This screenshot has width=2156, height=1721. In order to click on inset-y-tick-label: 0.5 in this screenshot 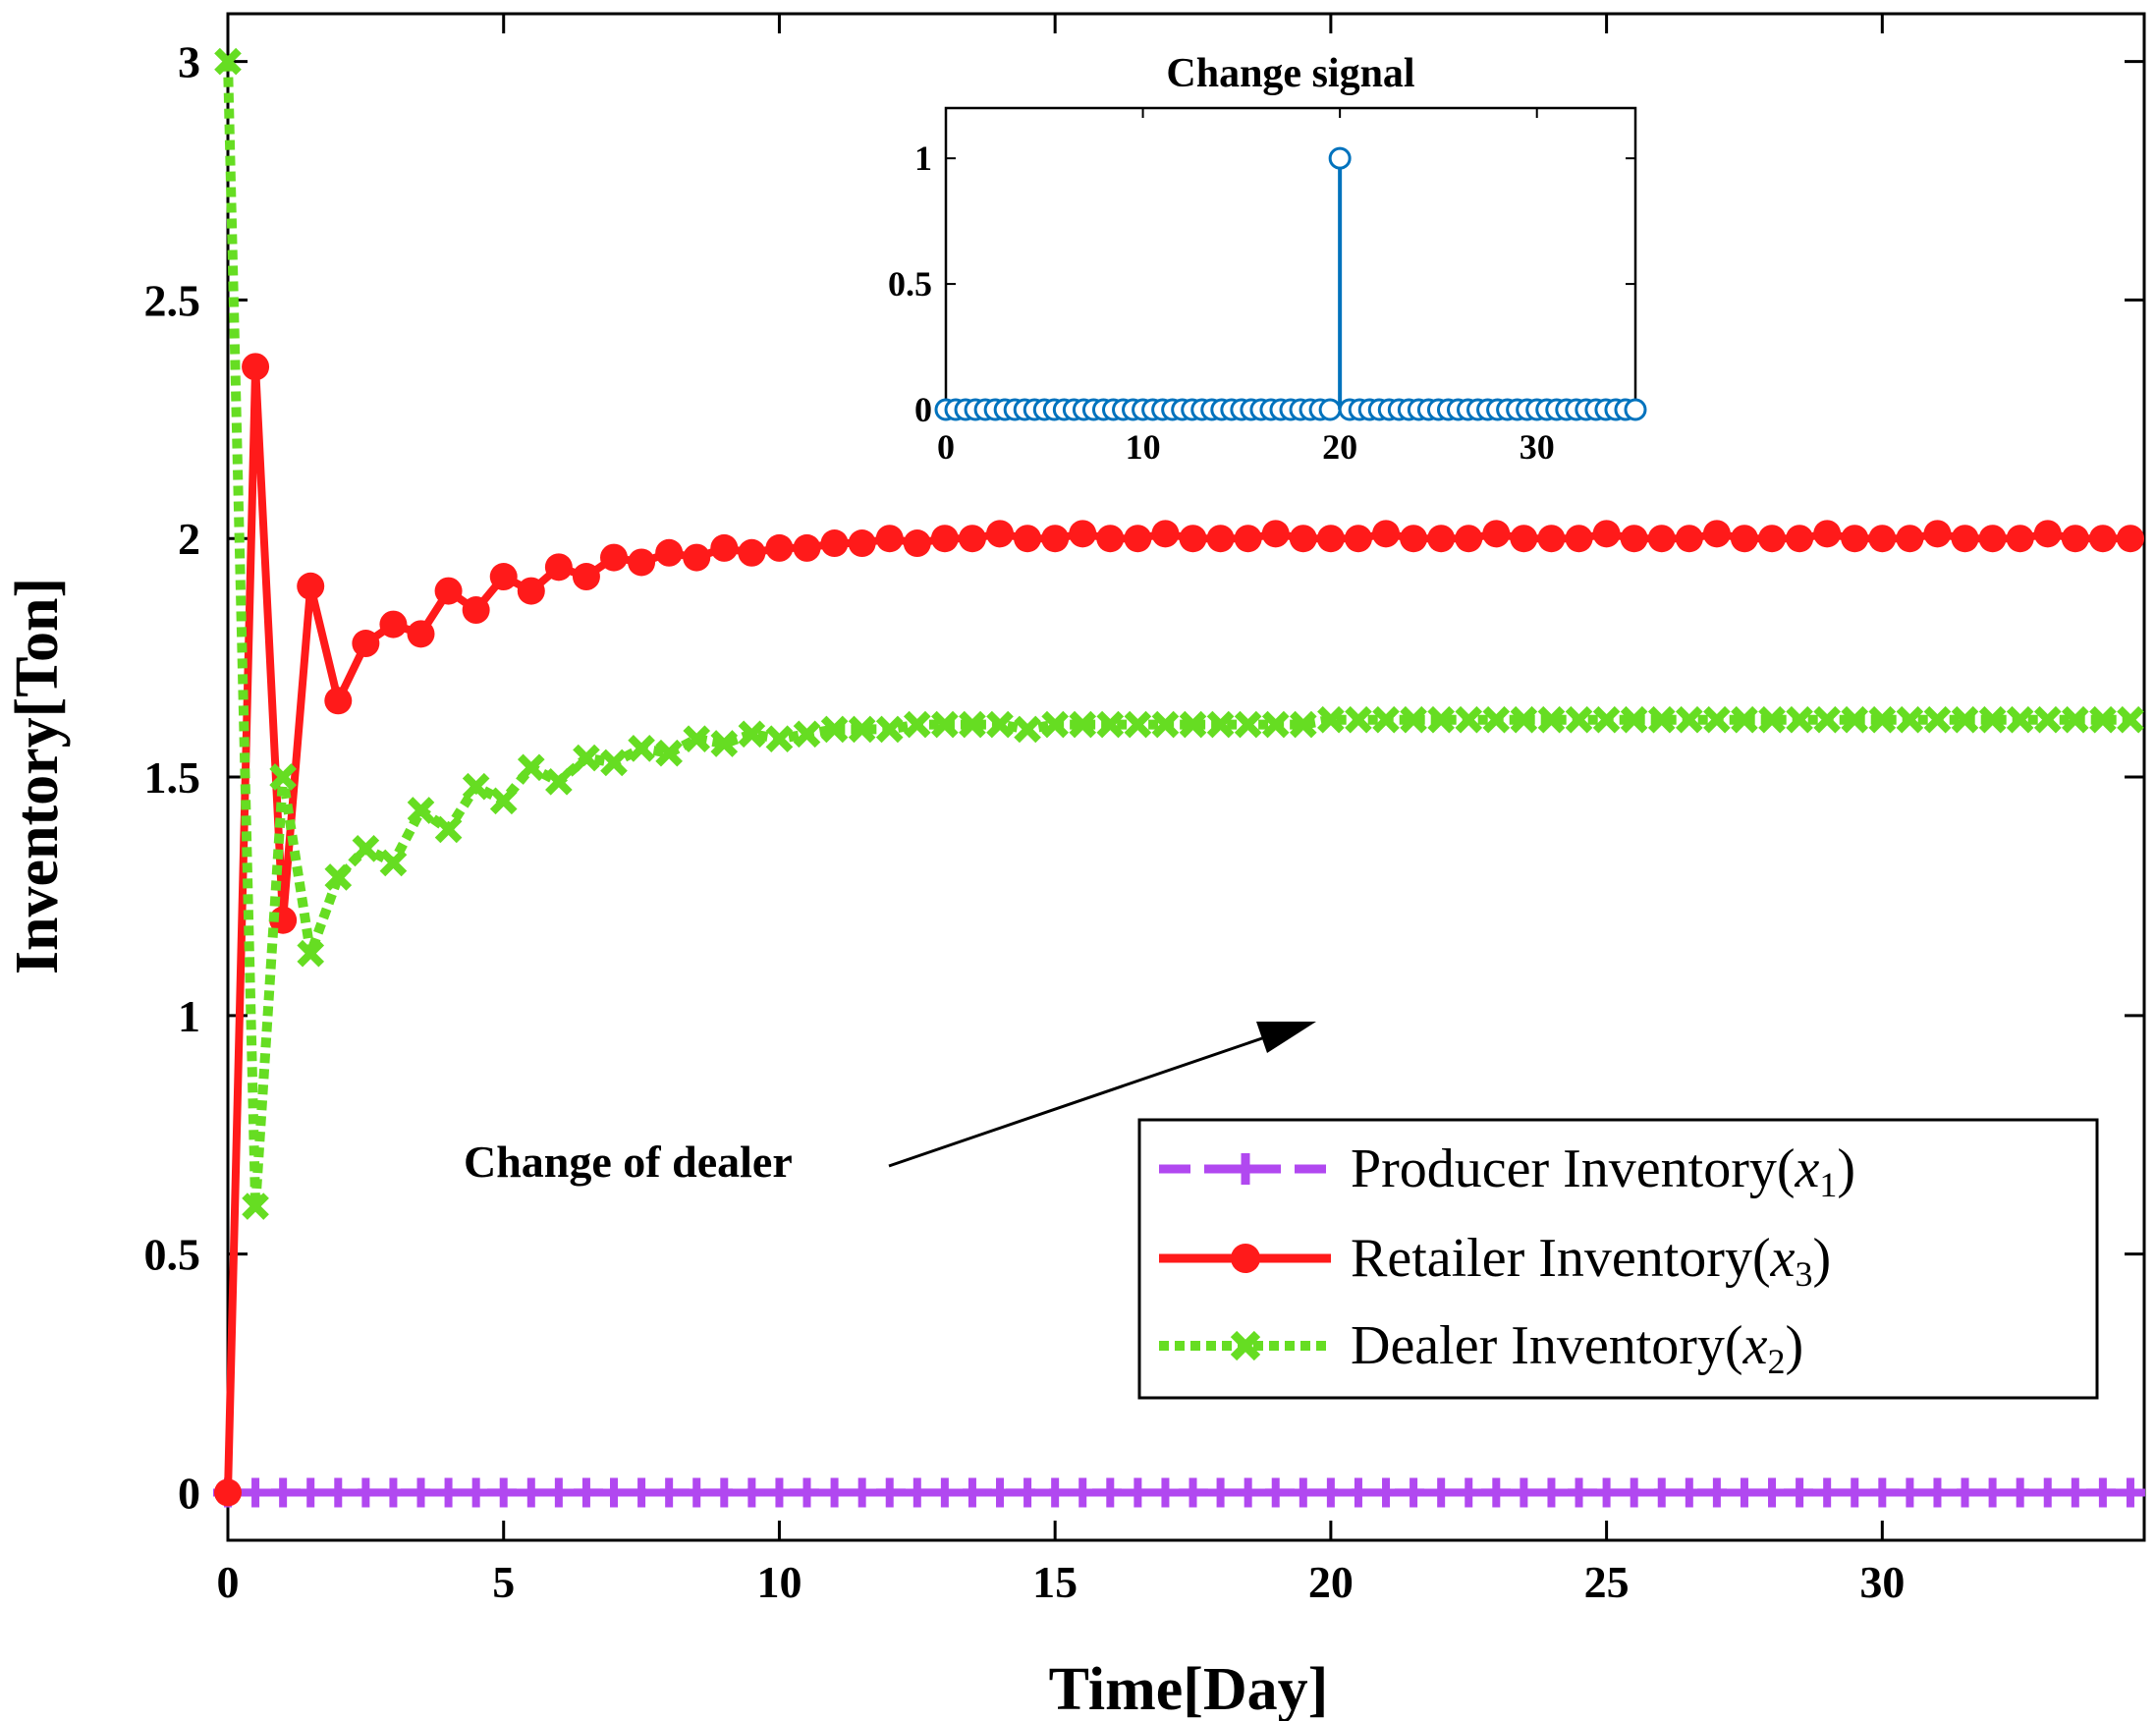, I will do `click(910, 284)`.